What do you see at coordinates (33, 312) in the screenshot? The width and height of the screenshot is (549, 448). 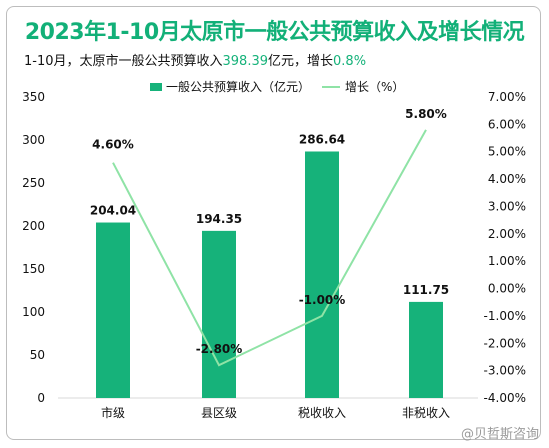 I see `y-left-tick-label: 100` at bounding box center [33, 312].